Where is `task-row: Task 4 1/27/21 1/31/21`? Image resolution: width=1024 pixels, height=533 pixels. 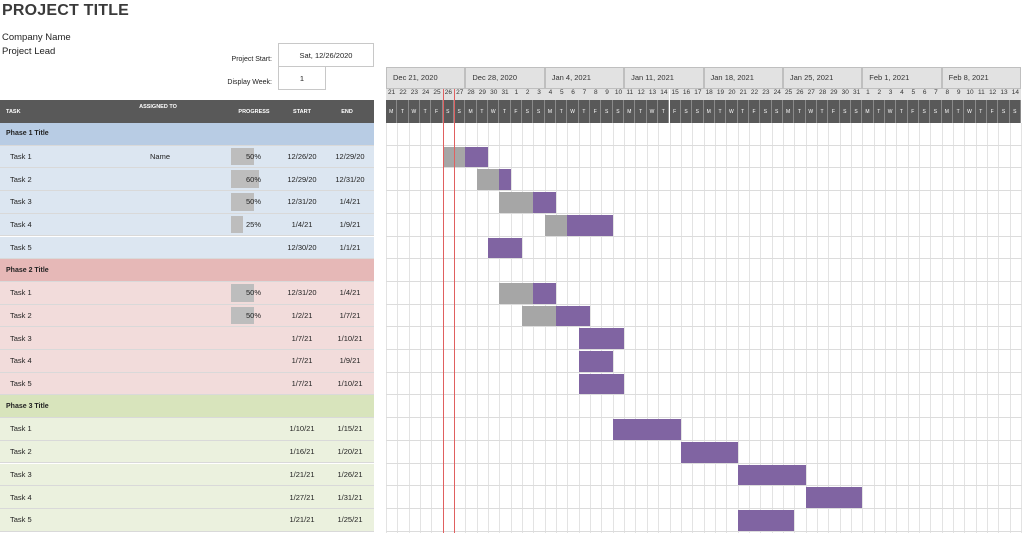 task-row: Task 4 1/27/21 1/31/21 is located at coordinates (187, 497).